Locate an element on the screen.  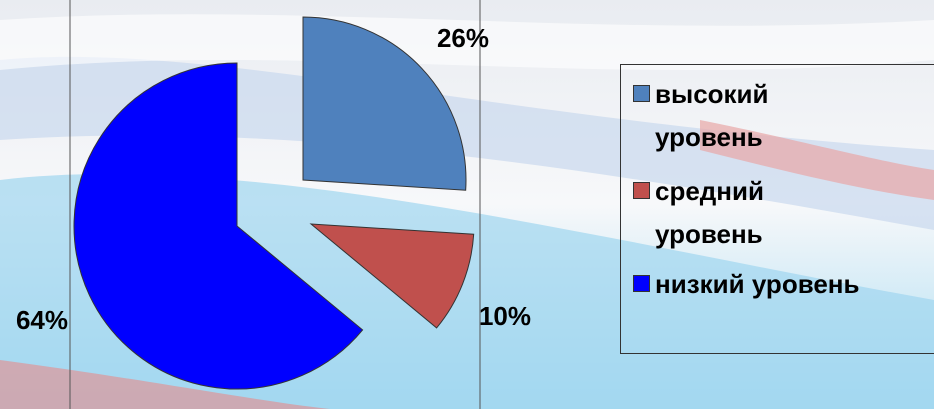
data-label: 26% is located at coordinates (463, 38).